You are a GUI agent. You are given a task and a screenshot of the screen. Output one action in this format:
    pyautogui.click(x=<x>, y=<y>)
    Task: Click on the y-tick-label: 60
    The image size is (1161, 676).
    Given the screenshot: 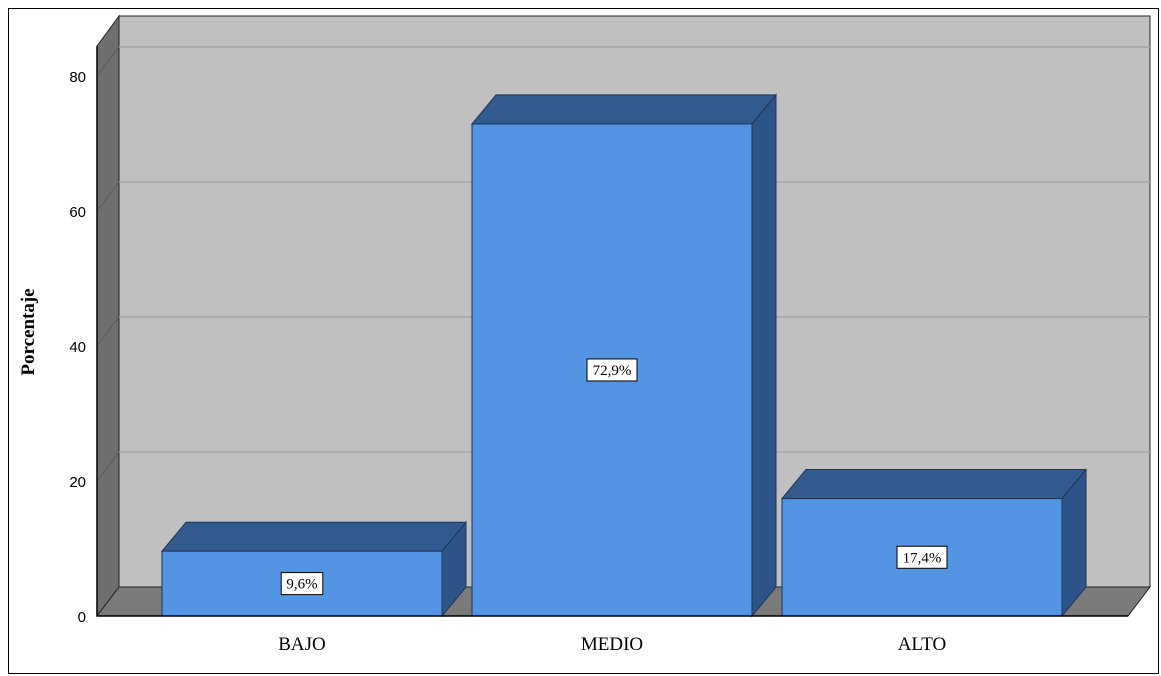 What is the action you would take?
    pyautogui.click(x=77, y=212)
    